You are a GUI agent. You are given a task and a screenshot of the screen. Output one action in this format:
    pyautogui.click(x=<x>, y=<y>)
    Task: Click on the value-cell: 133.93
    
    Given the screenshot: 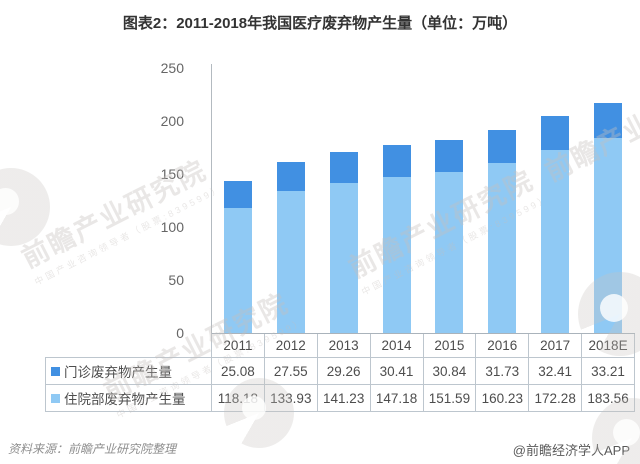 What is the action you would take?
    pyautogui.click(x=291, y=398)
    